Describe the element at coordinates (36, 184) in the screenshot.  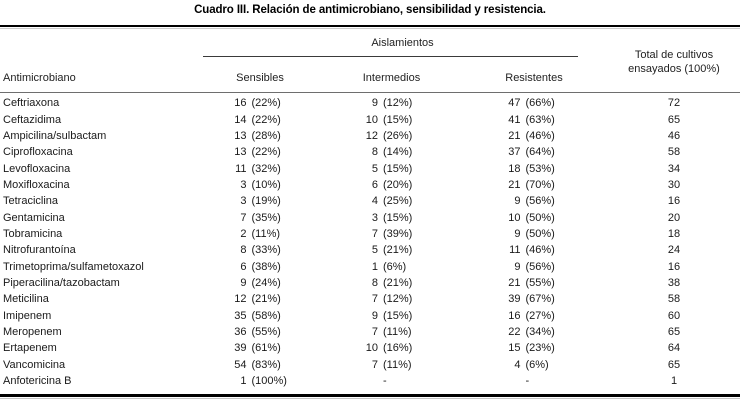
I see `antimicrobial-name: Moxifloxacina` at that location.